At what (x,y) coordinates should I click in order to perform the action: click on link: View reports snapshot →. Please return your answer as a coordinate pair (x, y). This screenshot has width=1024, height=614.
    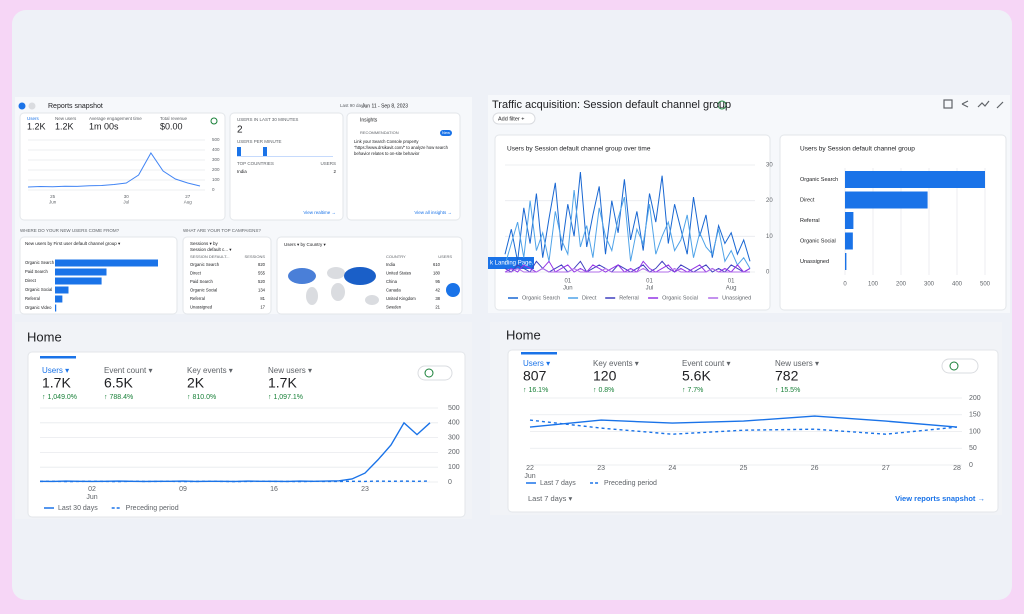
    Looking at the image, I should click on (940, 498).